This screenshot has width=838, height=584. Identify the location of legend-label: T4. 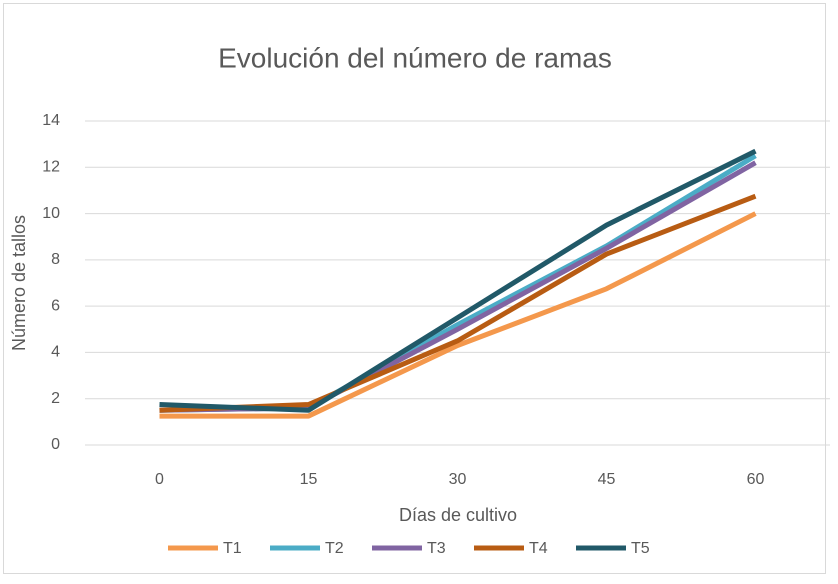
(538, 548).